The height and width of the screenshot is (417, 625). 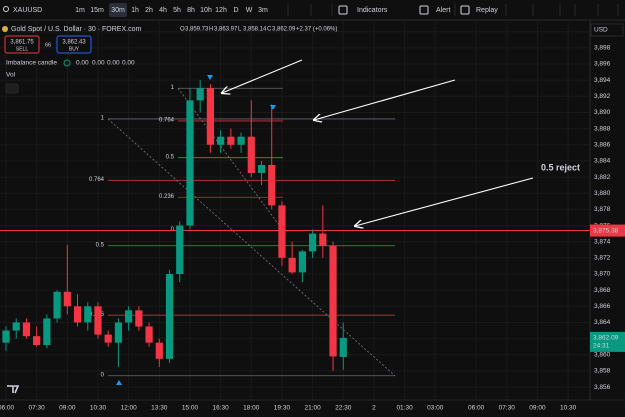 What do you see at coordinates (48, 45) in the screenshot?
I see `spread: 66` at bounding box center [48, 45].